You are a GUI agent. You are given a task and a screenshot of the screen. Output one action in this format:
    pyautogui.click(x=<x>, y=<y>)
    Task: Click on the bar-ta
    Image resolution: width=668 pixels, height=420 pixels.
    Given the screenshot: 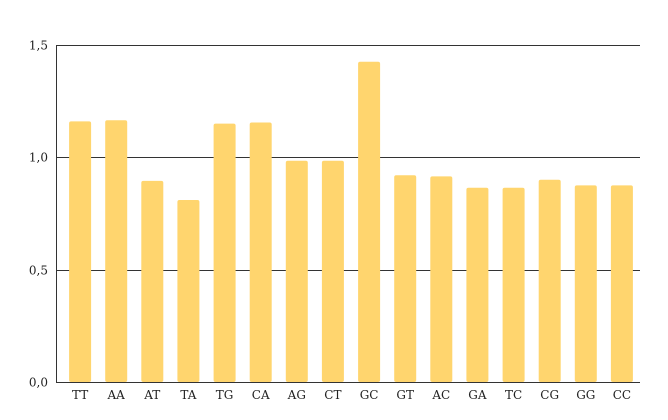 What is the action you would take?
    pyautogui.click(x=188, y=291)
    